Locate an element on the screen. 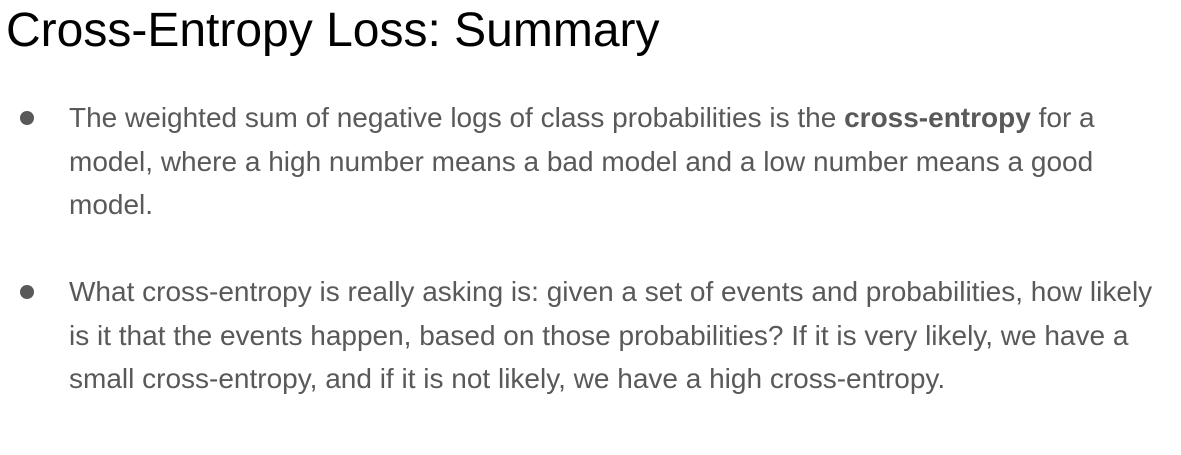 This screenshot has height=455, width=1181. bullet-bold-term: cross-entropy is located at coordinates (937, 117).